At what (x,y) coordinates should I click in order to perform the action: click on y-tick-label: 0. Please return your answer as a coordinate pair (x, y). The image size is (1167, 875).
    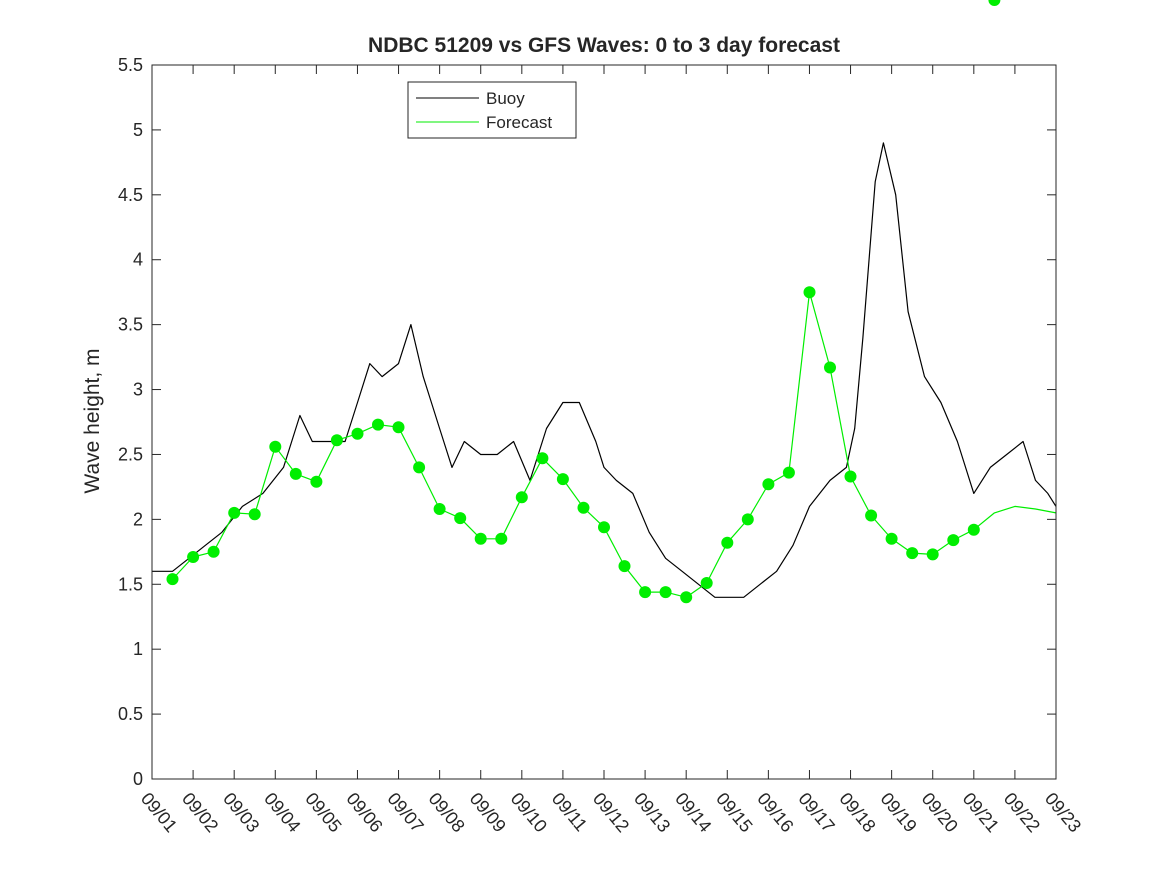
    Looking at the image, I should click on (138, 779).